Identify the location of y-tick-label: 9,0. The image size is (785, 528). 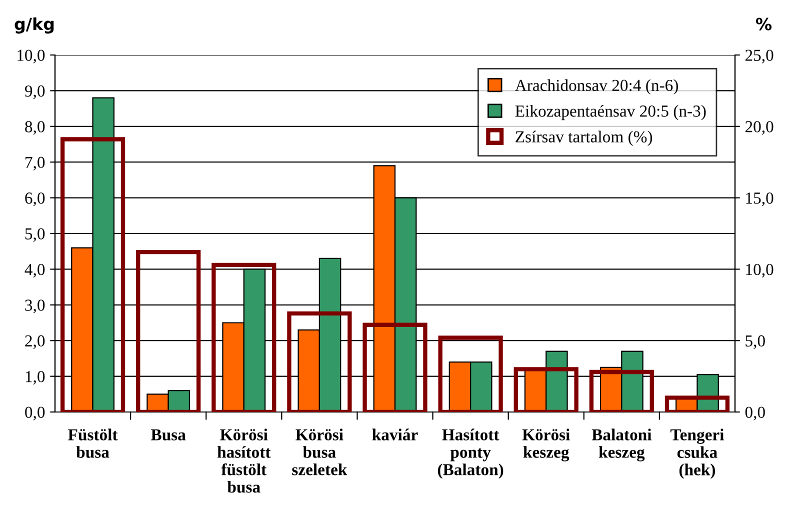
(34, 92).